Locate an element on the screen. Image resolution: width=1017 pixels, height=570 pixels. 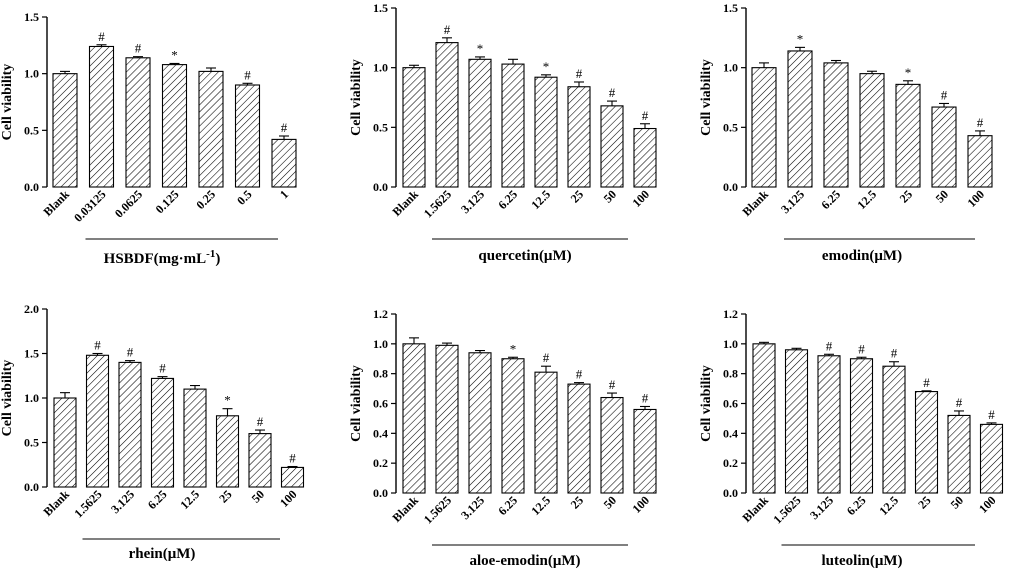
y-tick-label: 0.8 is located at coordinates (730, 374).